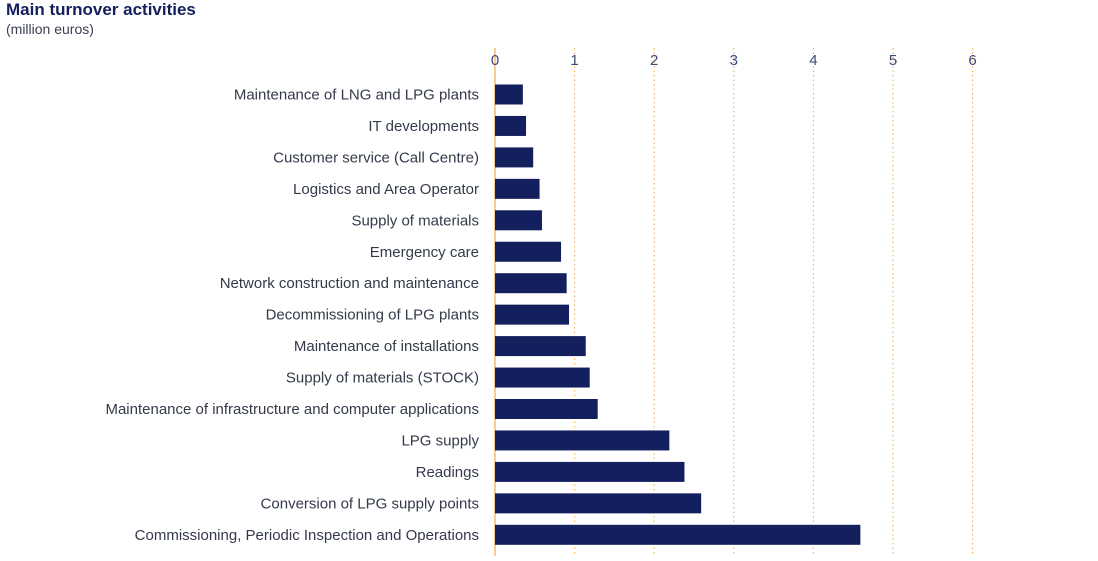  Describe the element at coordinates (654, 60) in the screenshot. I see `x-tick-label: 2` at that location.